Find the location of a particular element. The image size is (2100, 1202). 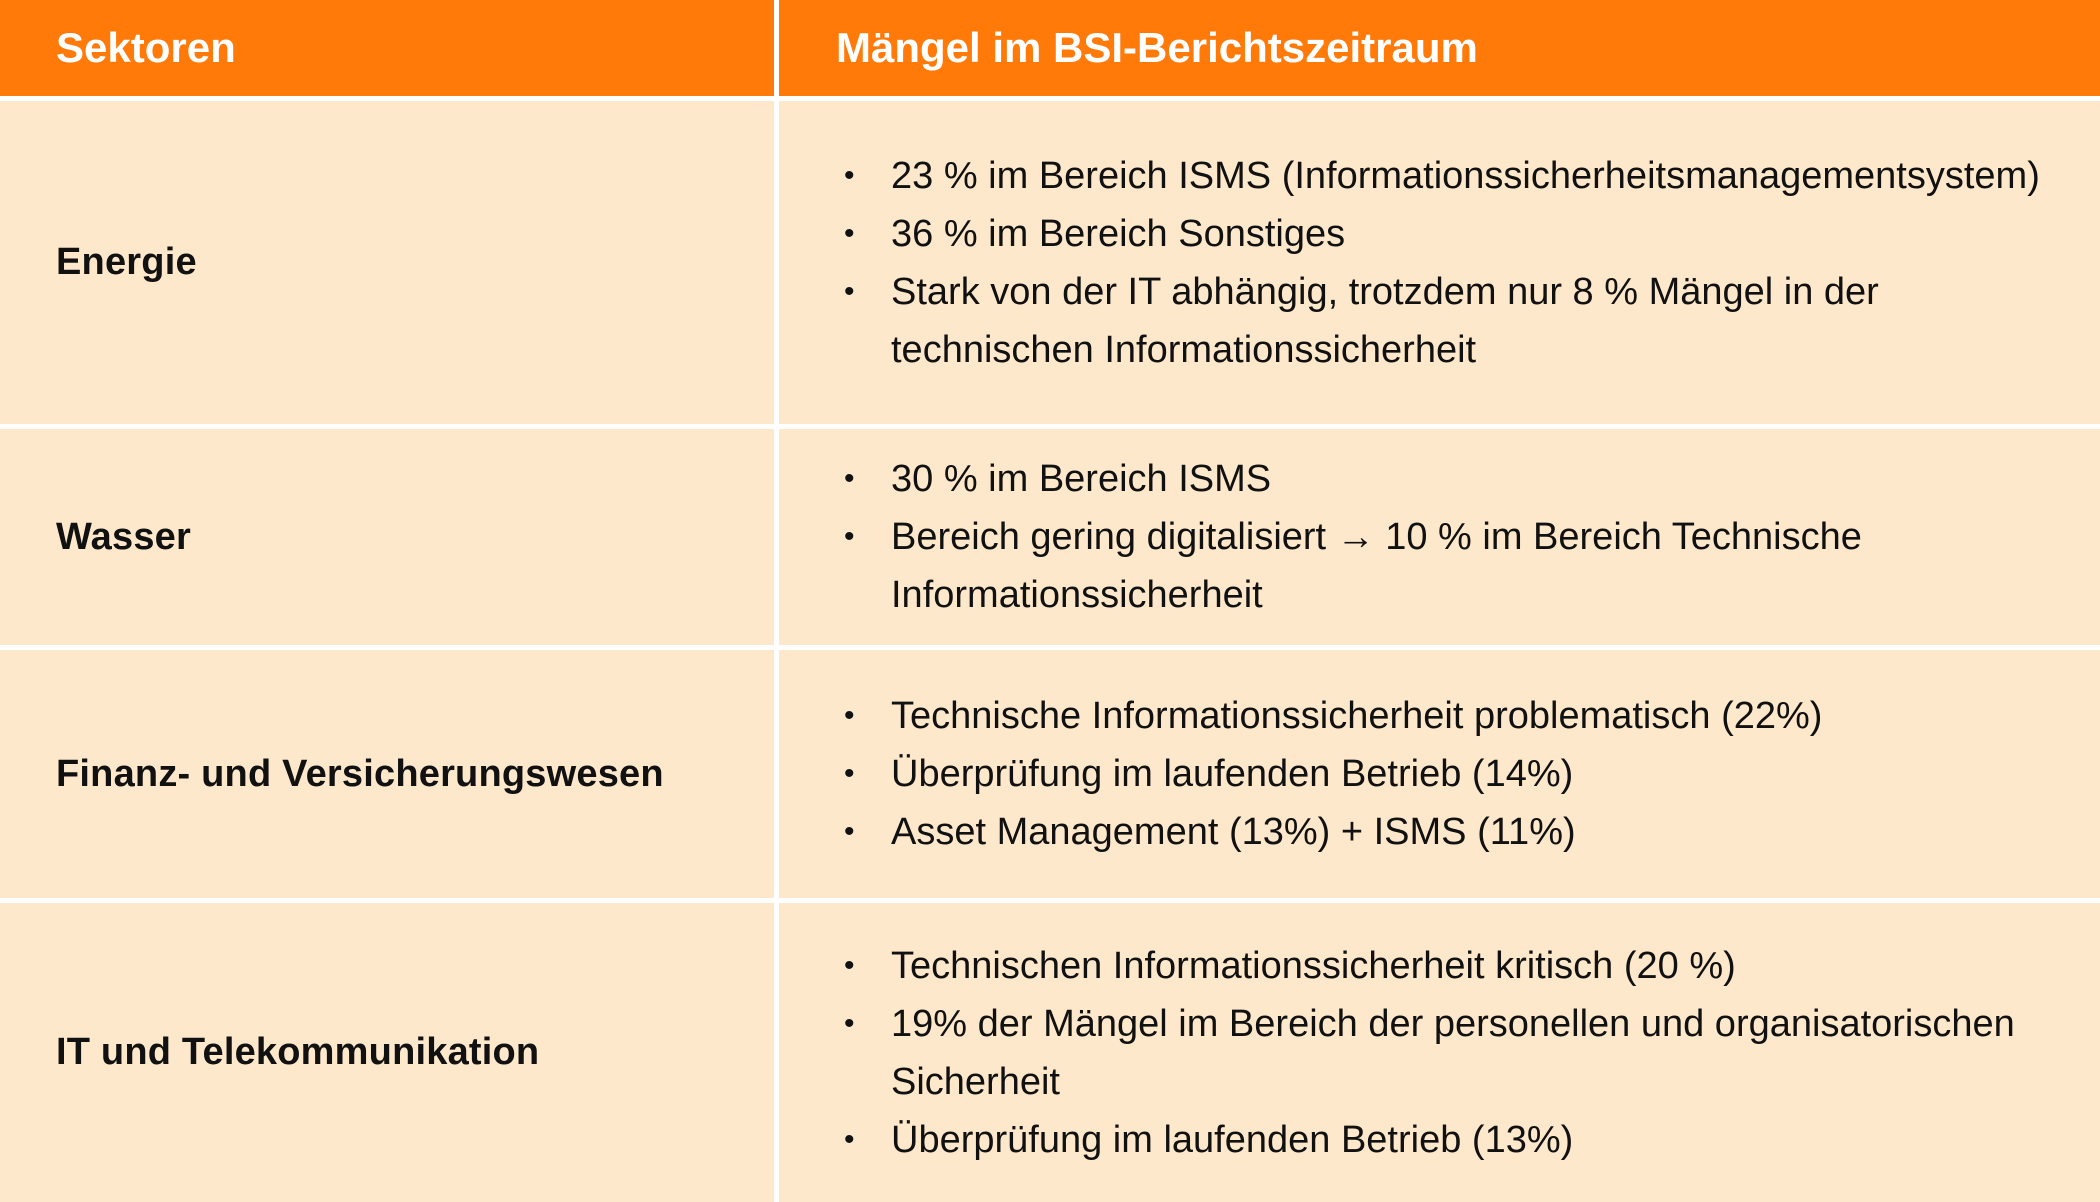

header-sectors: Sektoren is located at coordinates (389, 48).